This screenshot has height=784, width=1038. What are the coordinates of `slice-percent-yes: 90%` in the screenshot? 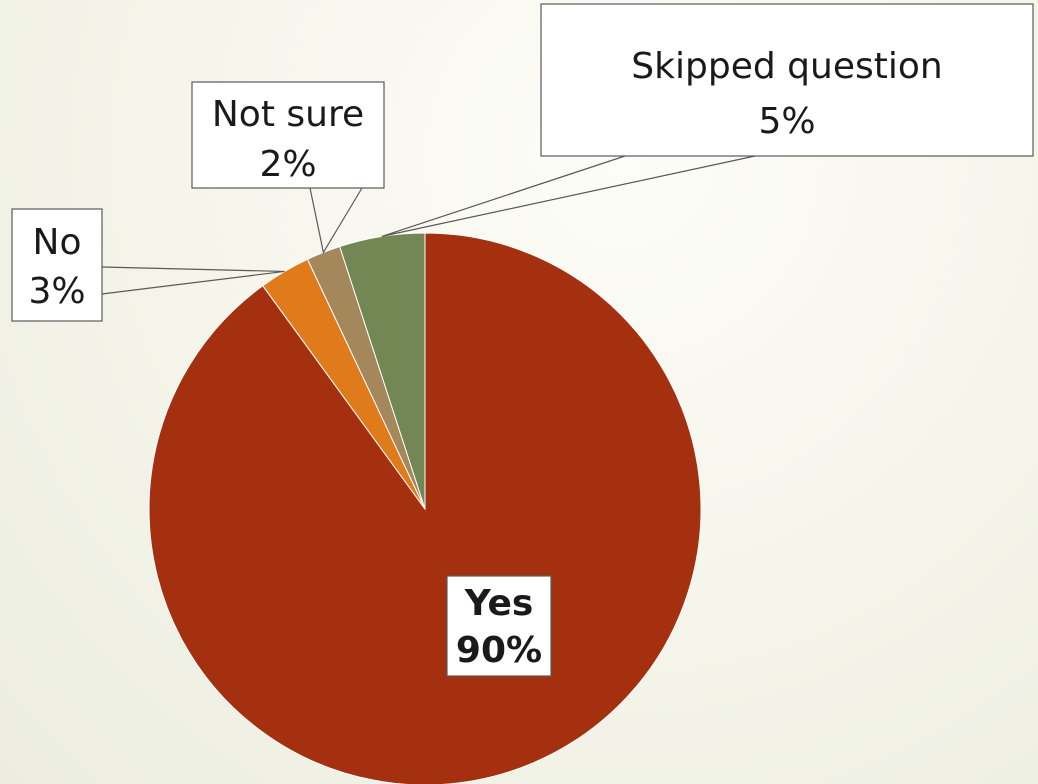 It's located at (499, 650).